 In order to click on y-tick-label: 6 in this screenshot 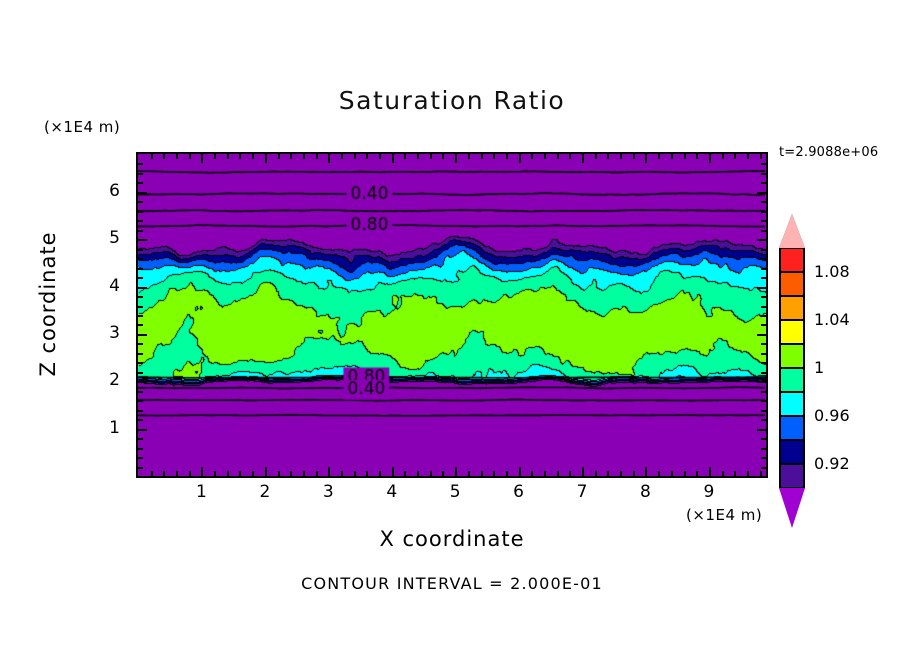, I will do `click(114, 190)`.